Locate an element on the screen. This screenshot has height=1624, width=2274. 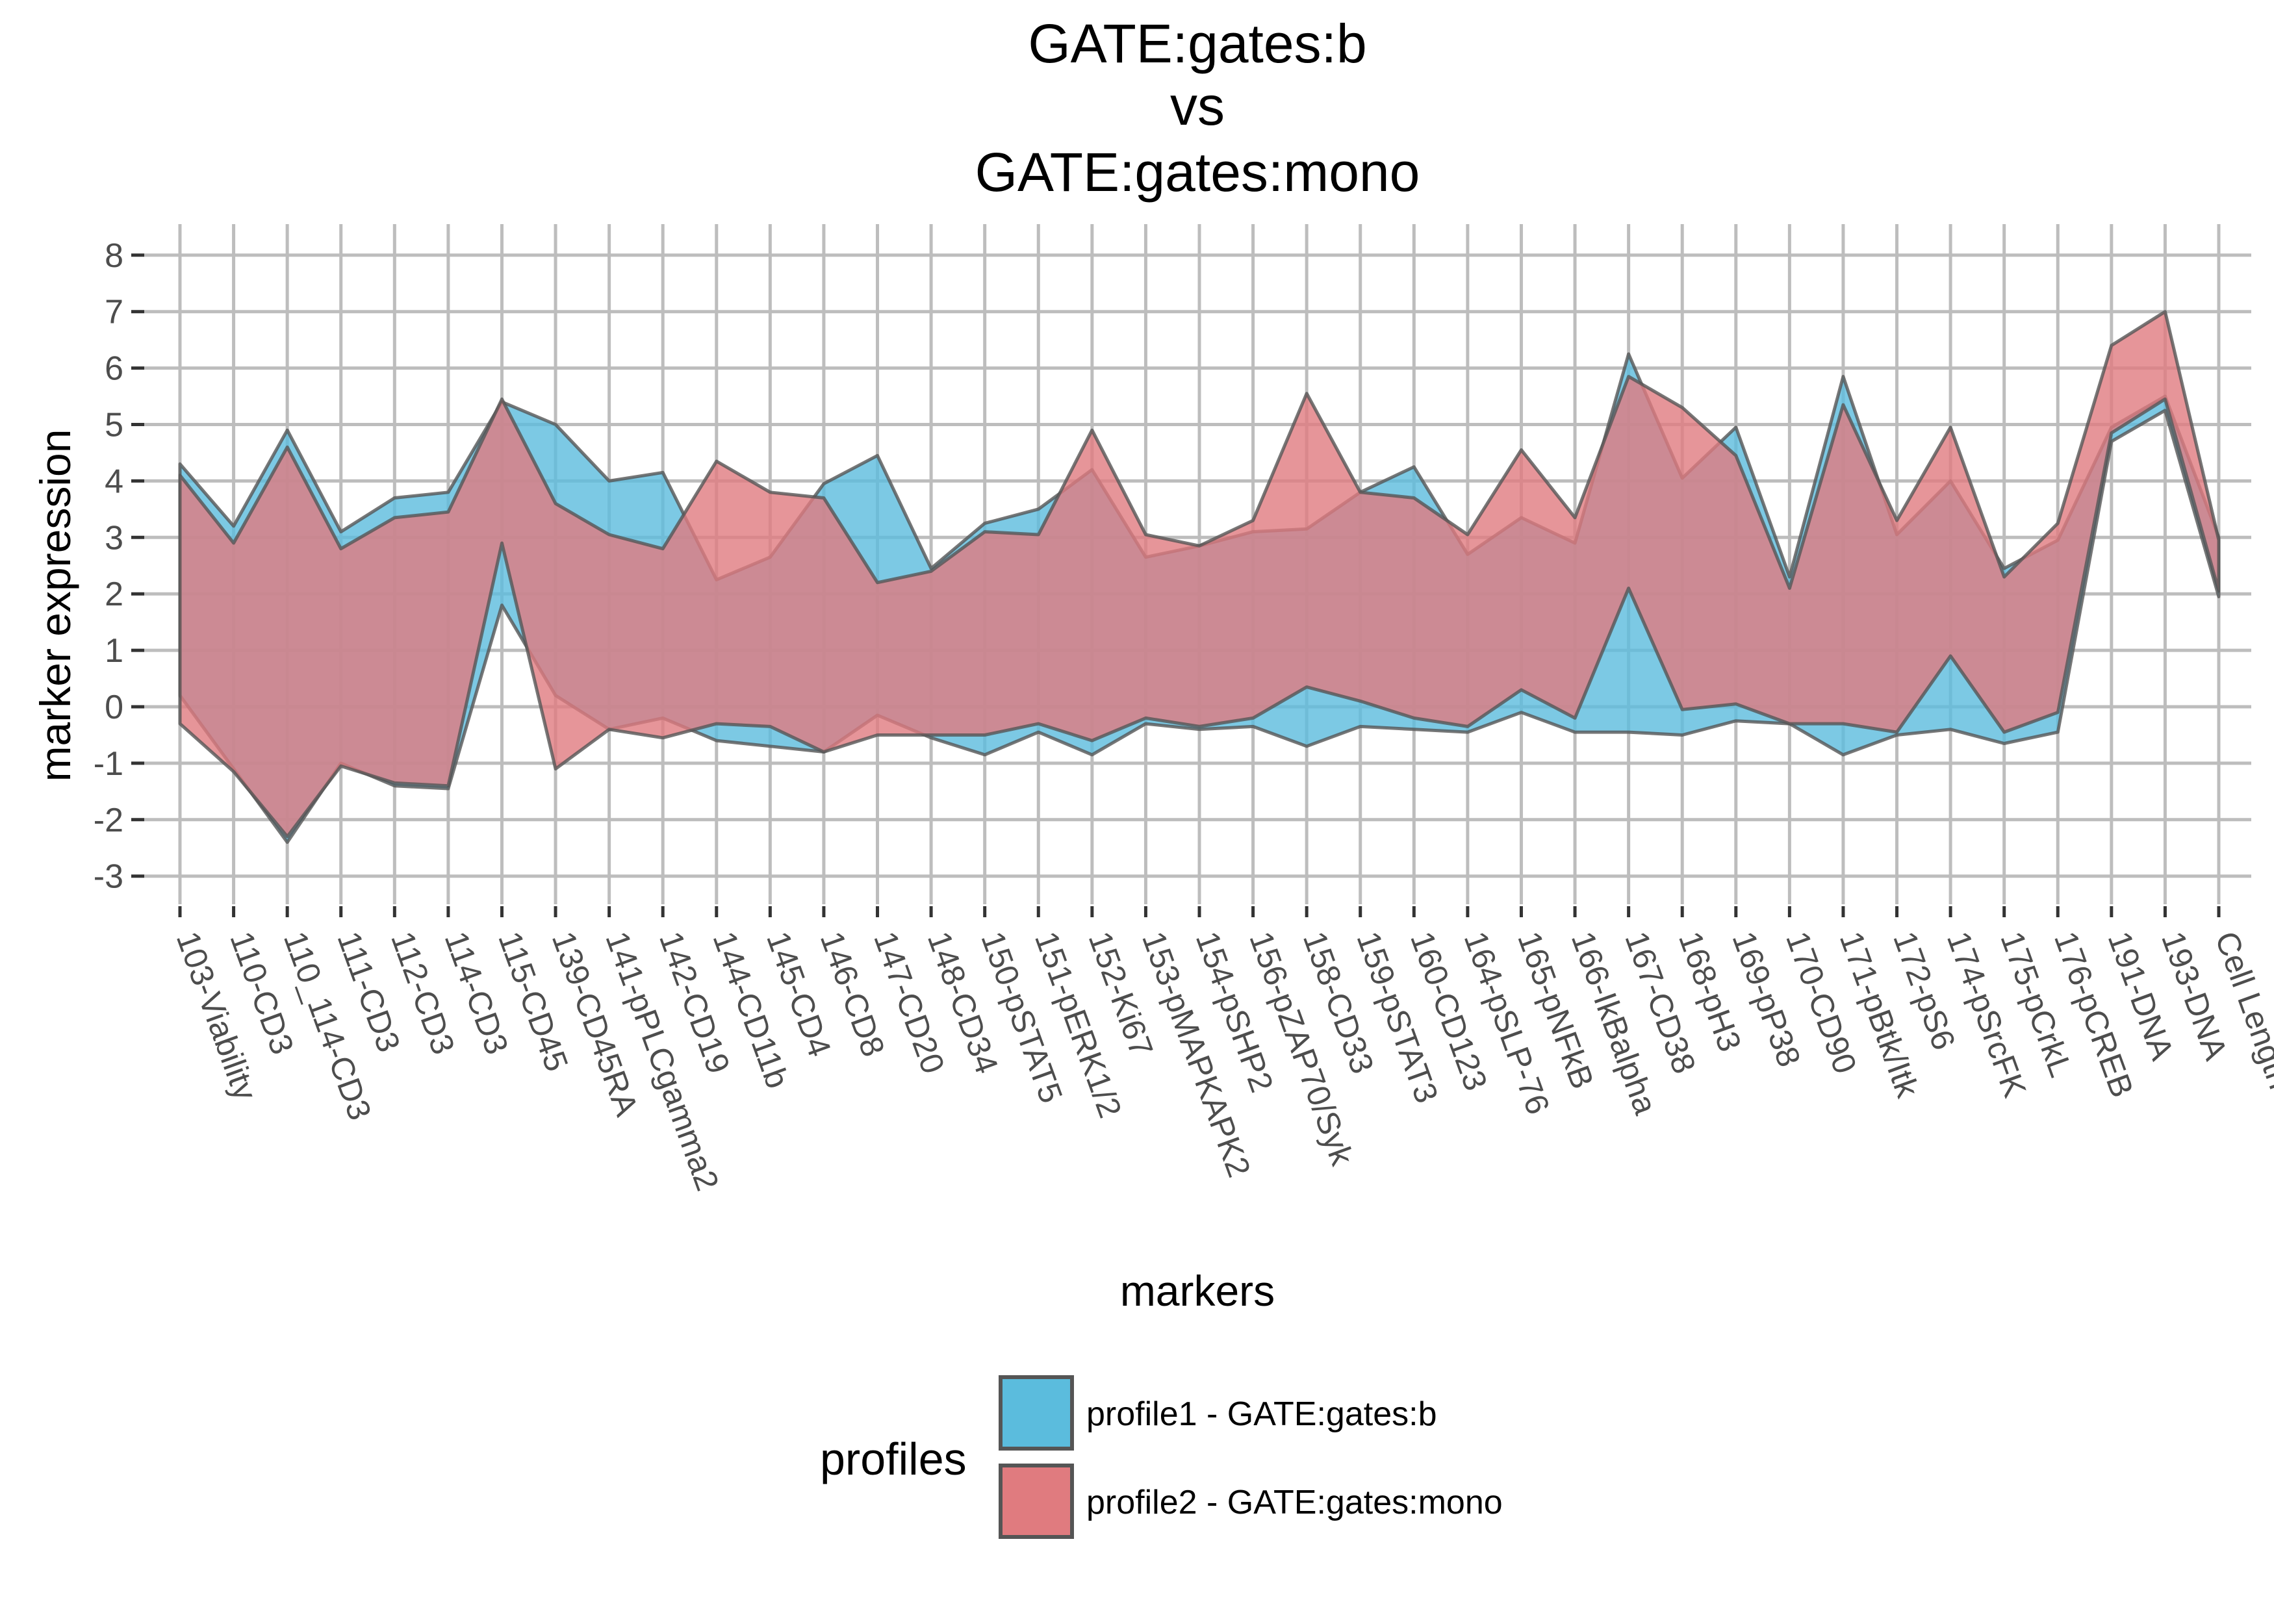
y-tick-label: -2 is located at coordinates (108, 820).